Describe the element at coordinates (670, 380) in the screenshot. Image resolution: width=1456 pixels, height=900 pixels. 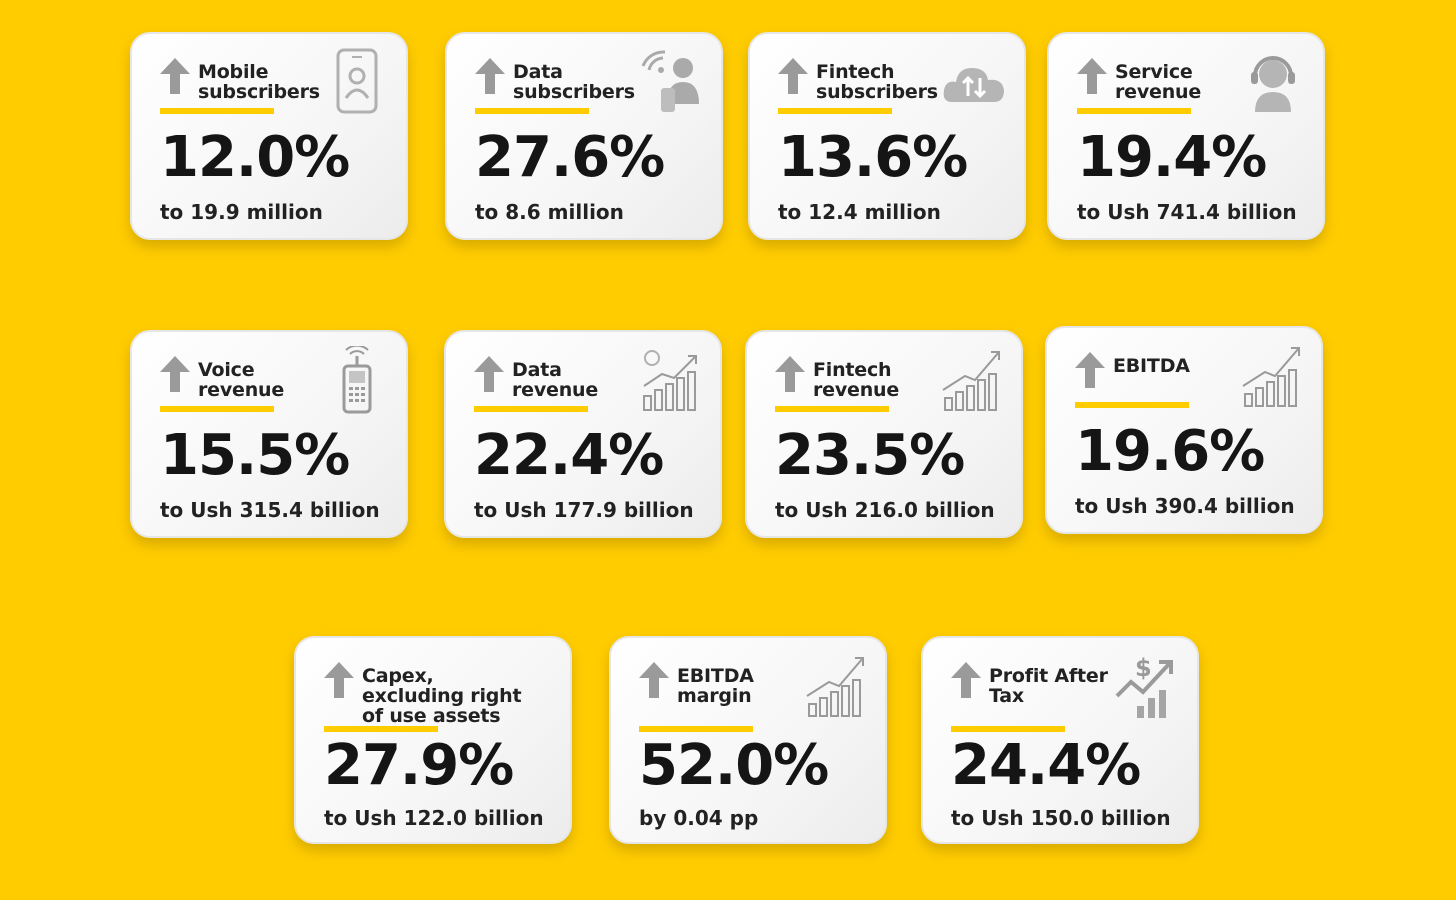
I see `data-growth-chart-icon` at that location.